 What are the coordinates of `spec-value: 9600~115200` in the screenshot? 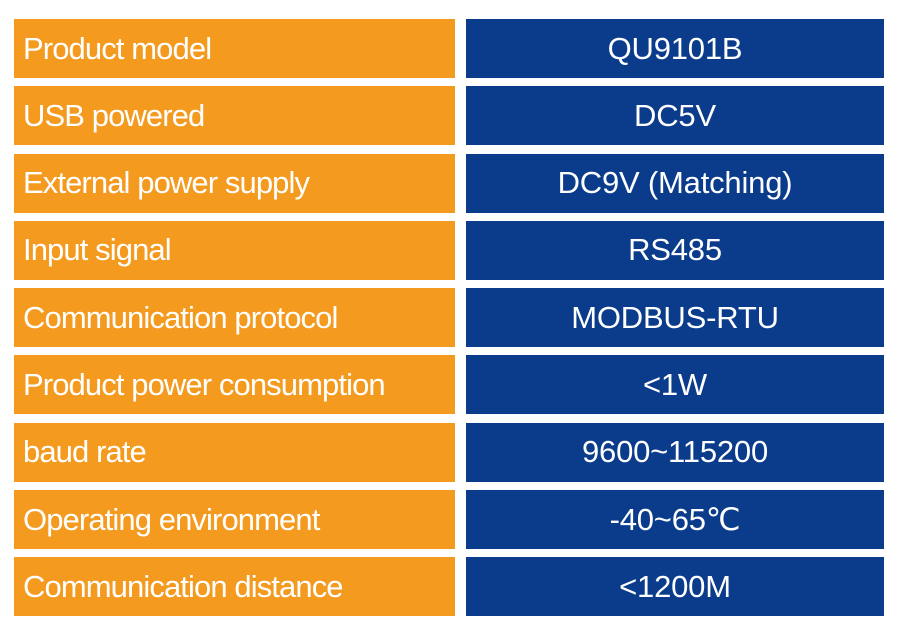 It's located at (675, 452).